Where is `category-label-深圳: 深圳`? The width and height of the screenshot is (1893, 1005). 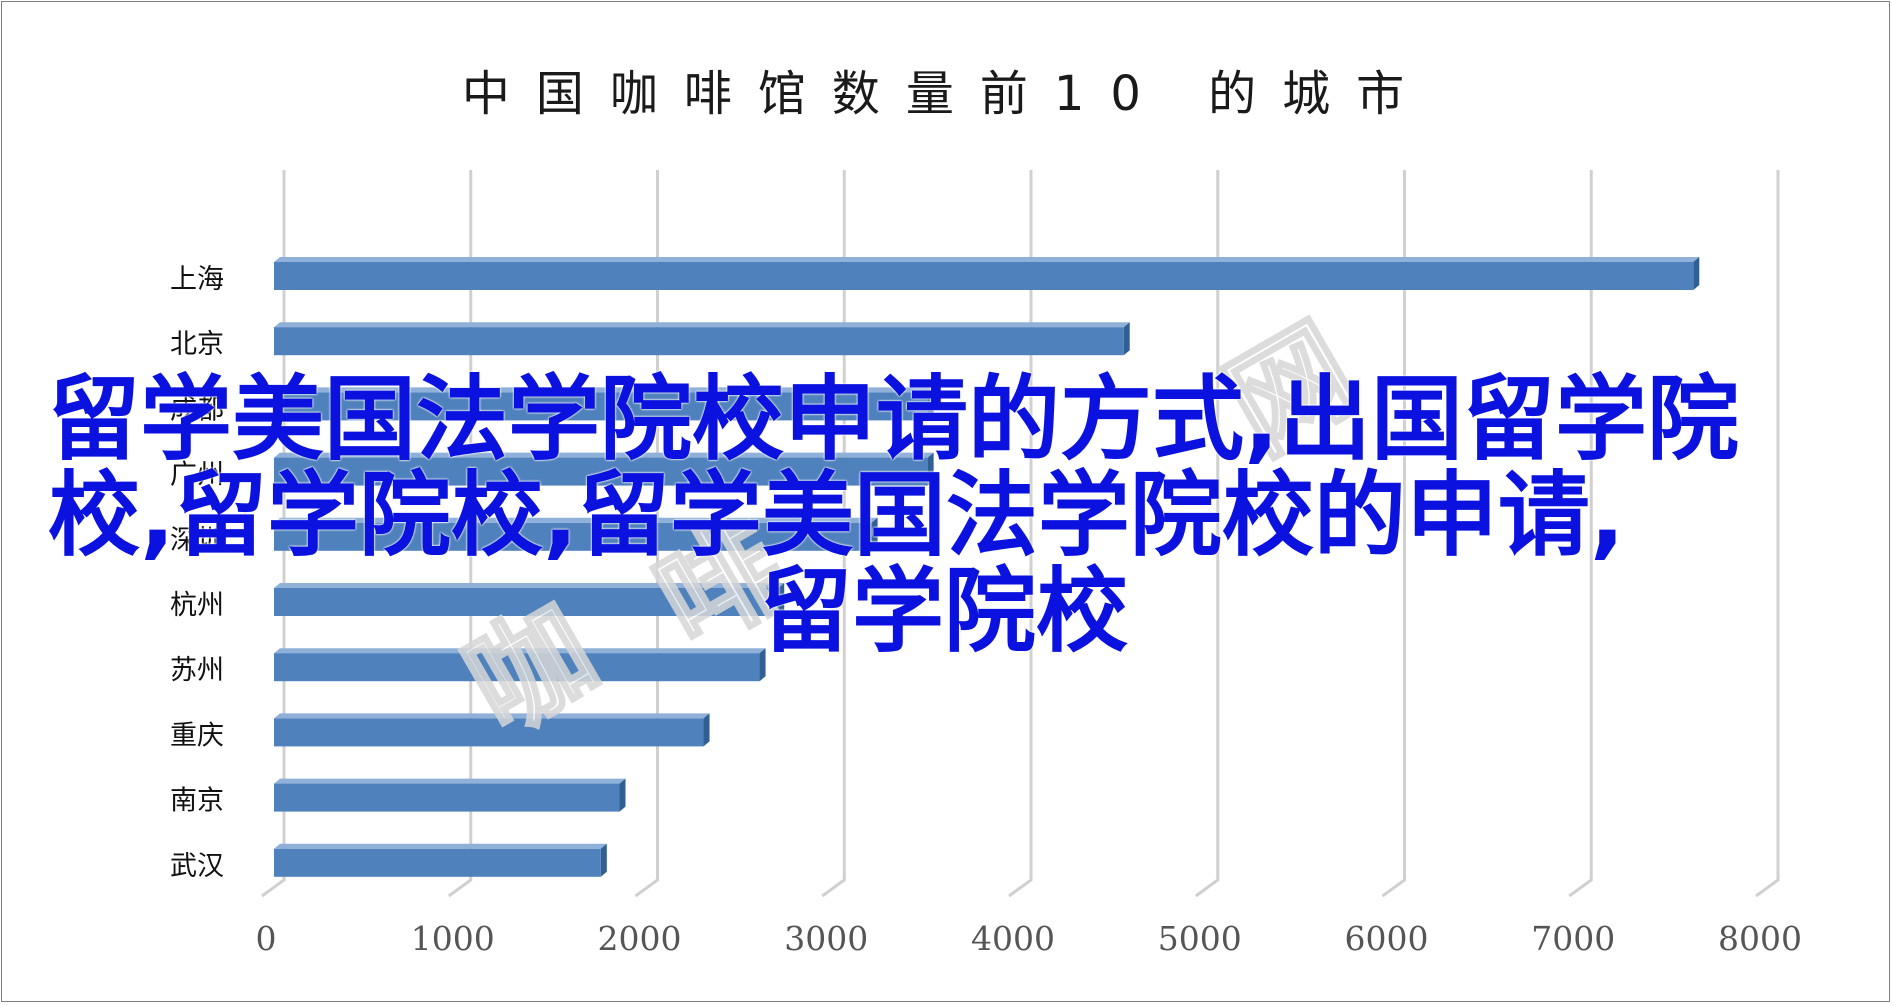
category-label-深圳: 深圳 is located at coordinates (197, 540).